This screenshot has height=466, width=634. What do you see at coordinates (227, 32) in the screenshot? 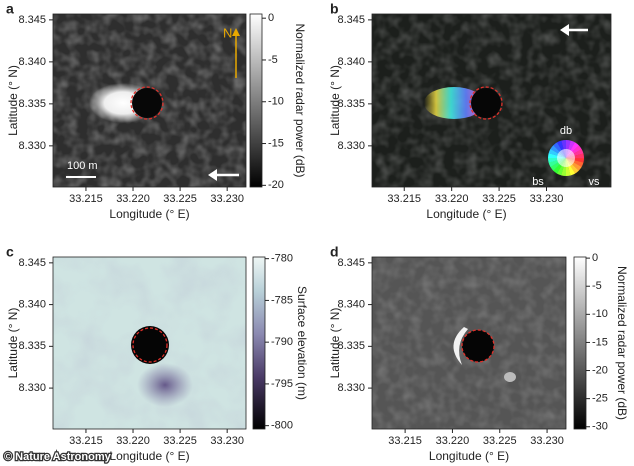
I see `annotation: N` at bounding box center [227, 32].